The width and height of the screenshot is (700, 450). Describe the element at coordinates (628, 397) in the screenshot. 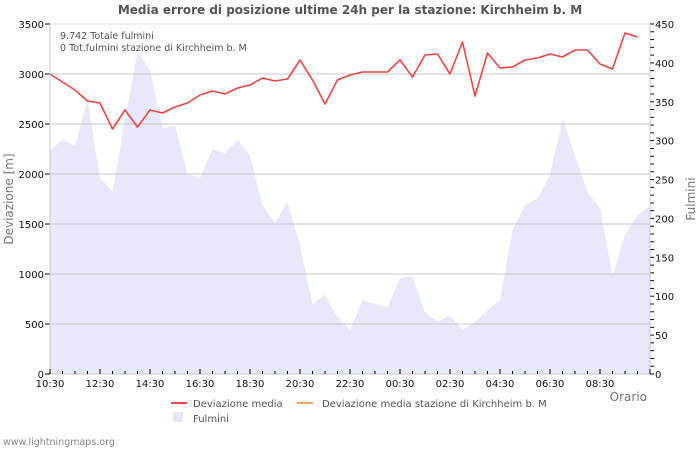

I see `x-axis-label: Orario` at that location.